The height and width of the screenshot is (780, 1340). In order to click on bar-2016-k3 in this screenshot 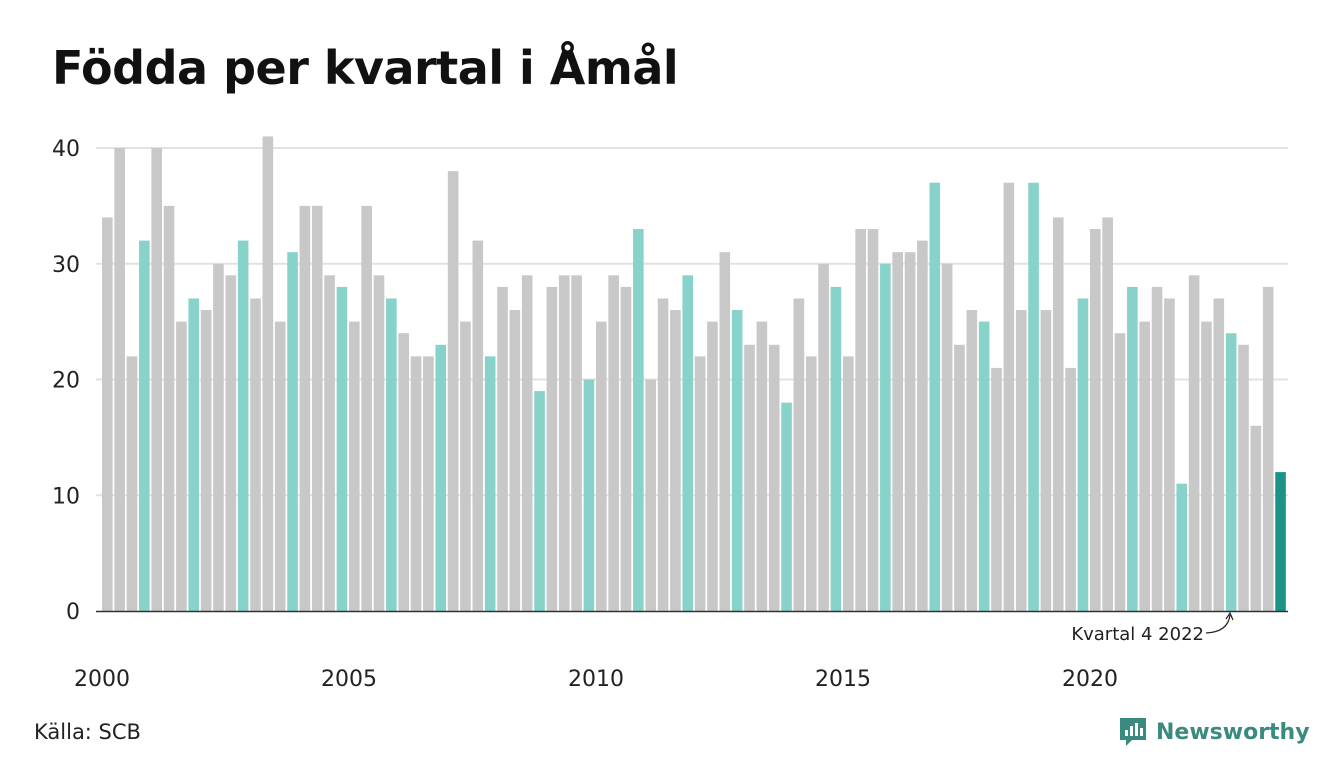, I will do `click(922, 425)`.